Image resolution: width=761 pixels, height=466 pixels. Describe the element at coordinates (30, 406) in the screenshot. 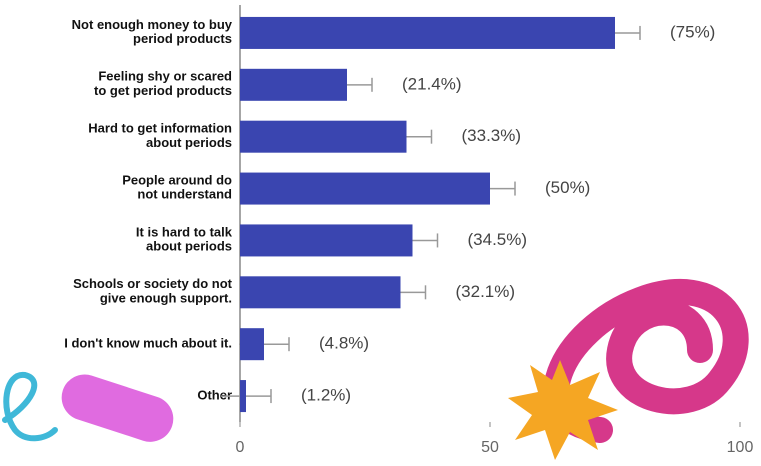

I see `decoration-swirl` at that location.